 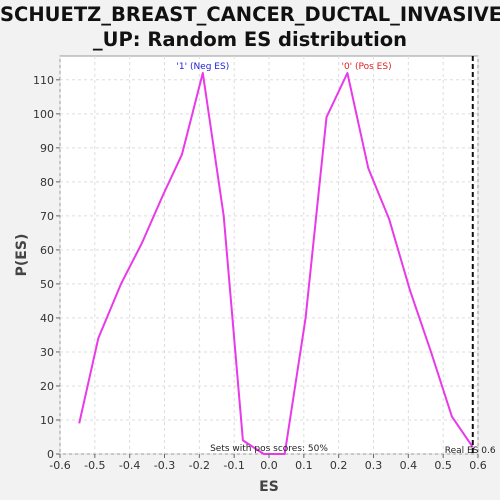 I want to click on x-tick-label: -0.1, so click(x=233, y=465).